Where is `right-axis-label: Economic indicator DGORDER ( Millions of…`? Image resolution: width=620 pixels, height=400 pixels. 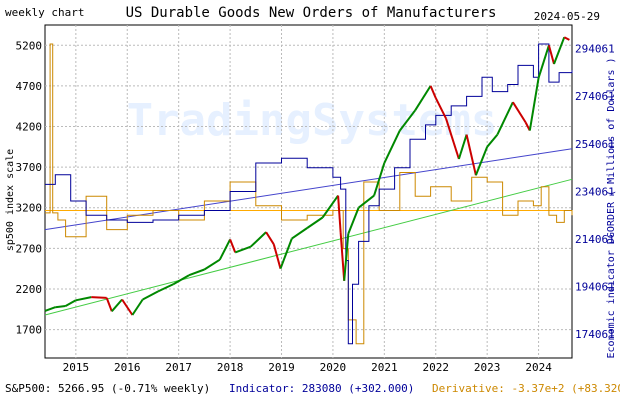 right-axis-label: Economic indicator DGORDER ( Millions of… is located at coordinates (611, 207).